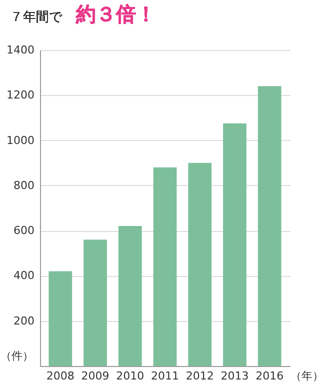 The image size is (325, 386). I want to click on y-tick-label: 400, so click(24, 275).